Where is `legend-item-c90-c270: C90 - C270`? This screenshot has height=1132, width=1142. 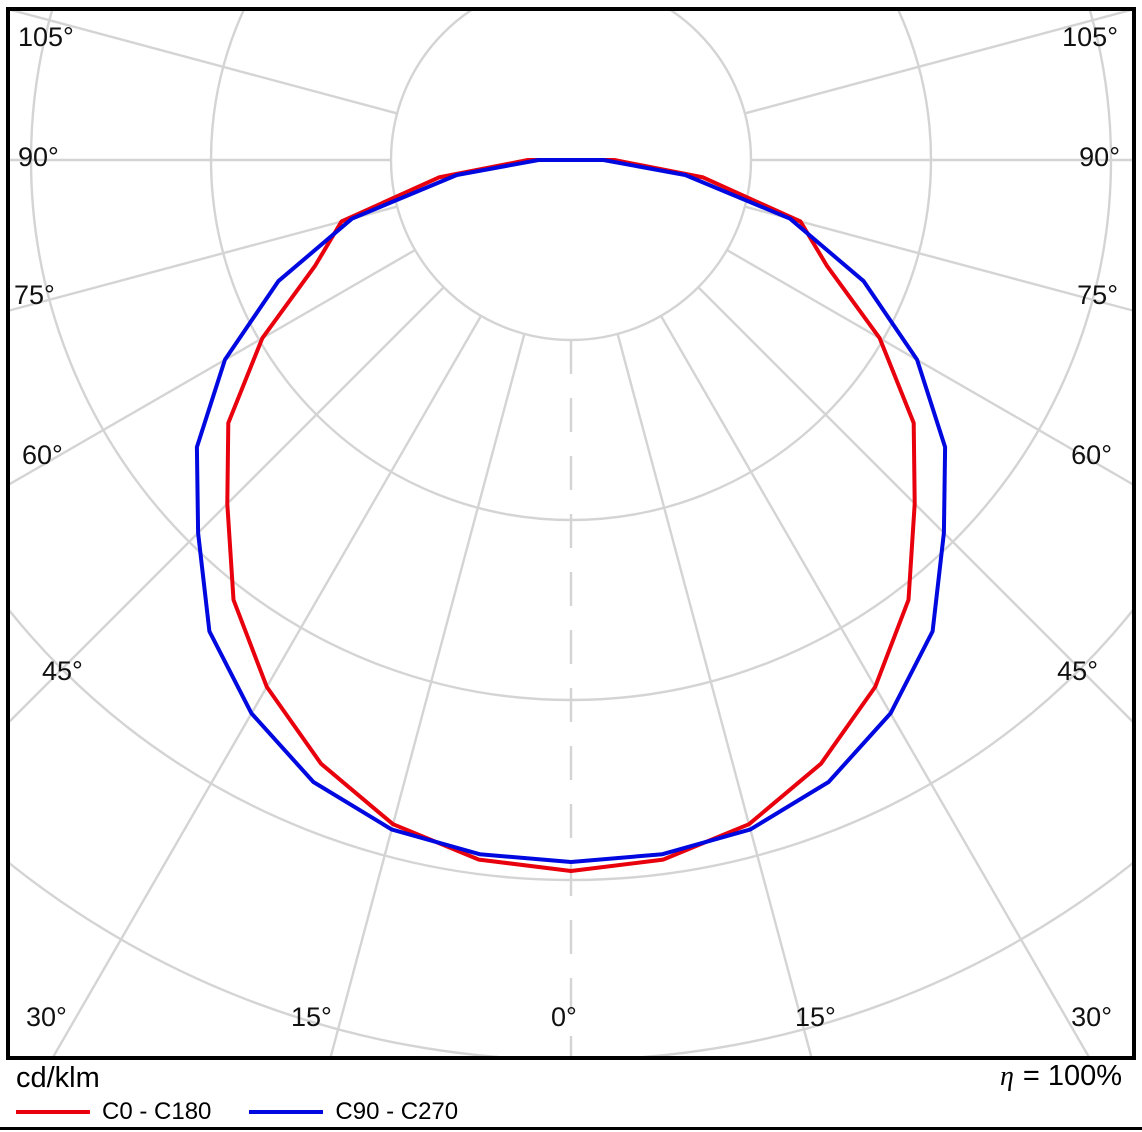 legend-item-c90-c270: C90 - C270 is located at coordinates (353, 1112).